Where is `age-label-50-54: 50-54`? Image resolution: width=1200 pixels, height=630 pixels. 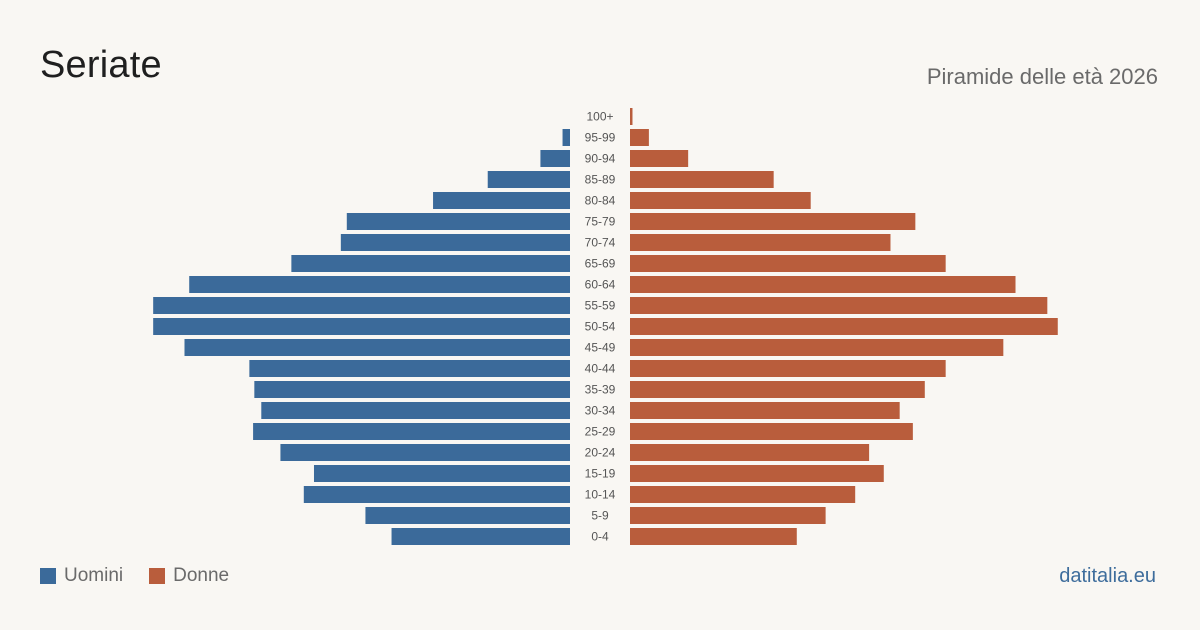 age-label-50-54: 50-54 is located at coordinates (600, 327).